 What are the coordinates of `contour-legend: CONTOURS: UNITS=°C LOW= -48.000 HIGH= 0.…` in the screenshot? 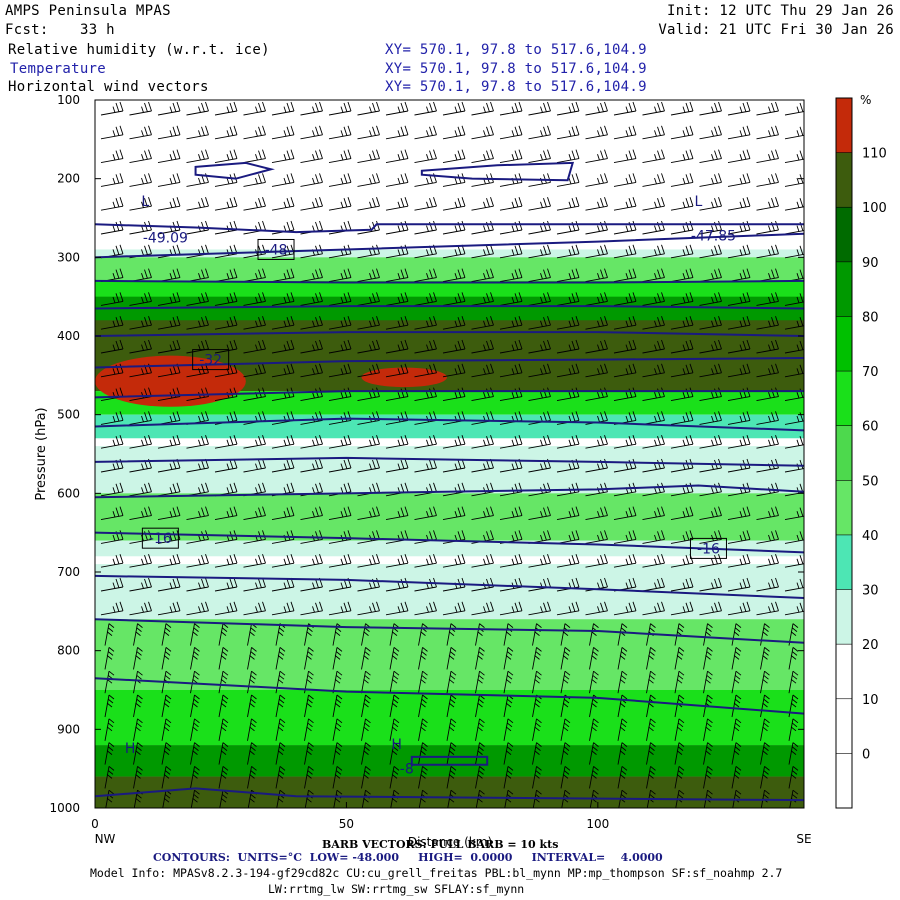 It's located at (408, 857).